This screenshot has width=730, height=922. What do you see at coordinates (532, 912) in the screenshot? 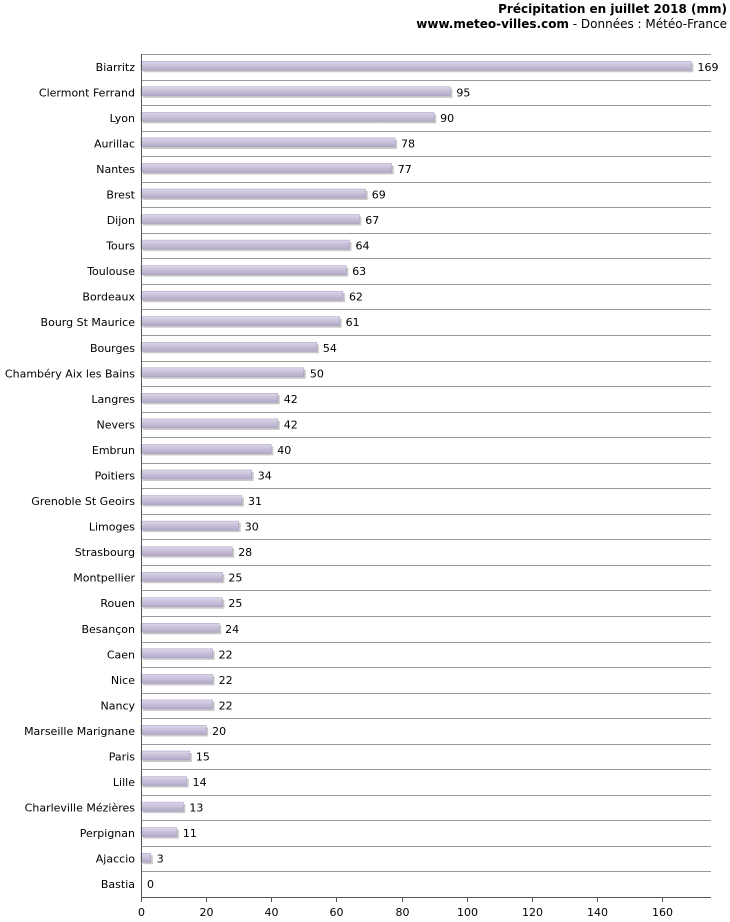
I see `x-tick-label: 120` at bounding box center [532, 912].